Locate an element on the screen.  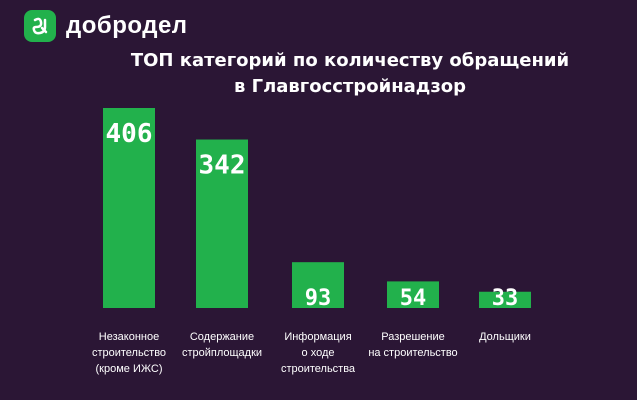
category-label-0-line-2: (кроме ИЖС) is located at coordinates (129, 369).